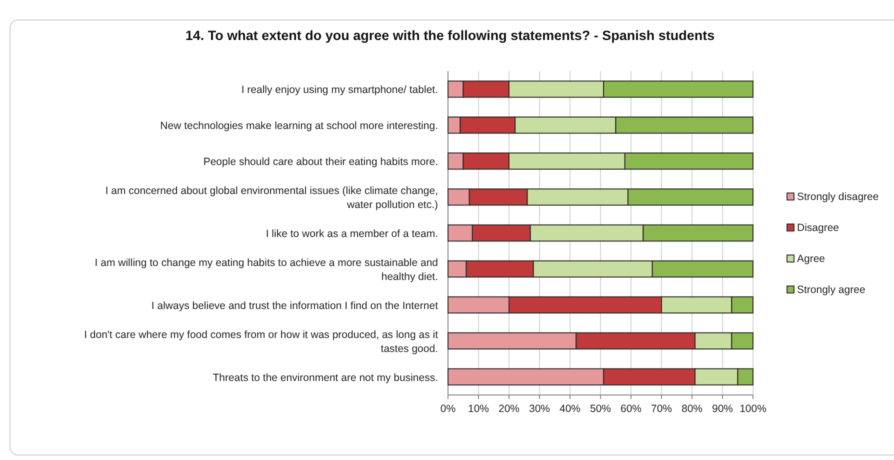 This screenshot has width=894, height=460. I want to click on x-tick-label: 50%, so click(601, 409).